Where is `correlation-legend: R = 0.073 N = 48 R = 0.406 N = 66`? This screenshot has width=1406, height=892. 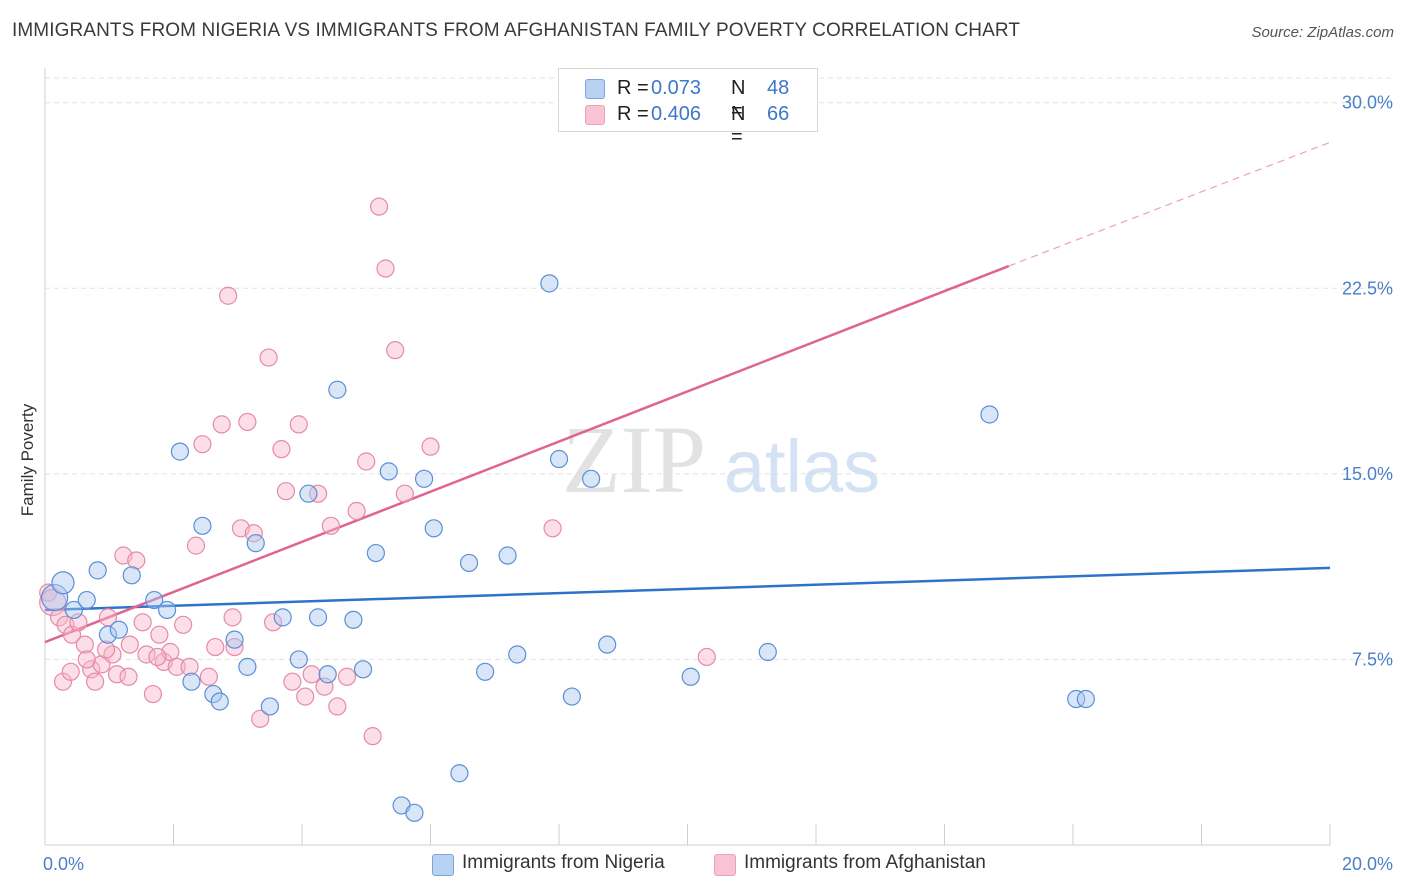
correlation-legend: R = 0.073 N = 48 R = 0.406 N = 66 is located at coordinates (688, 108).